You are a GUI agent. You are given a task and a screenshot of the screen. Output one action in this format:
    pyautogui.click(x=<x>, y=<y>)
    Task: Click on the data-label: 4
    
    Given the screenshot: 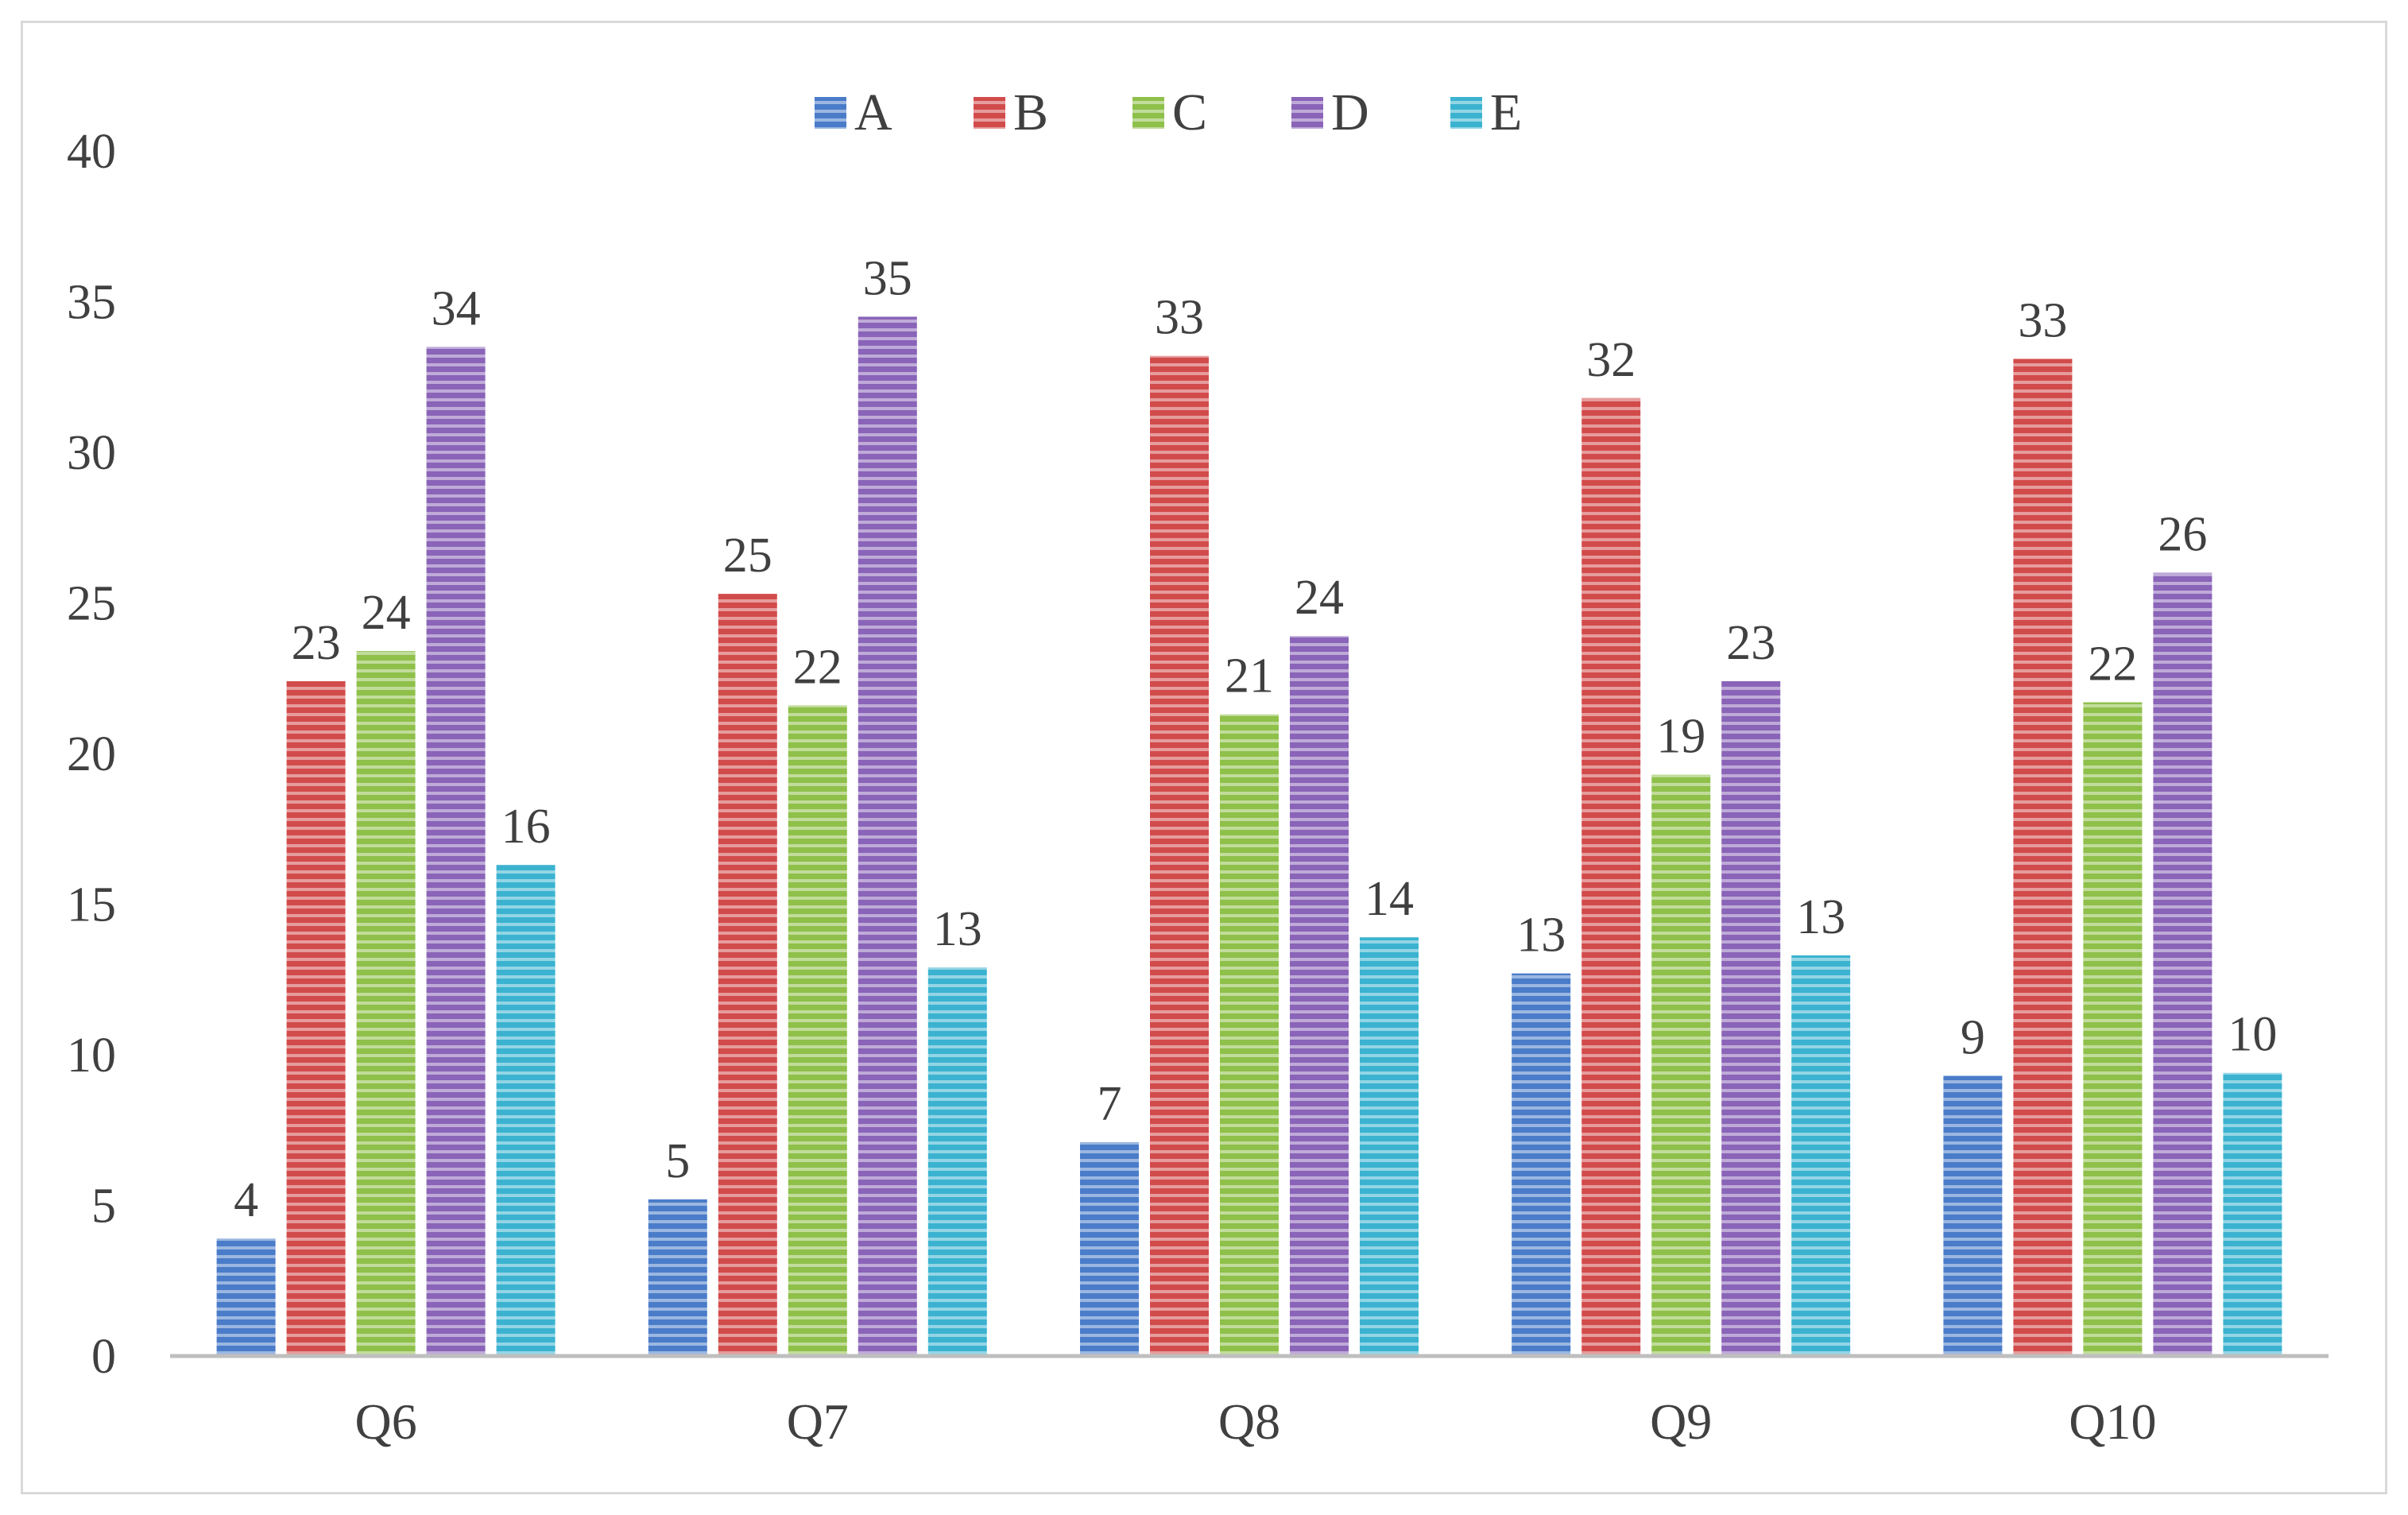 What is the action you would take?
    pyautogui.click(x=246, y=1200)
    